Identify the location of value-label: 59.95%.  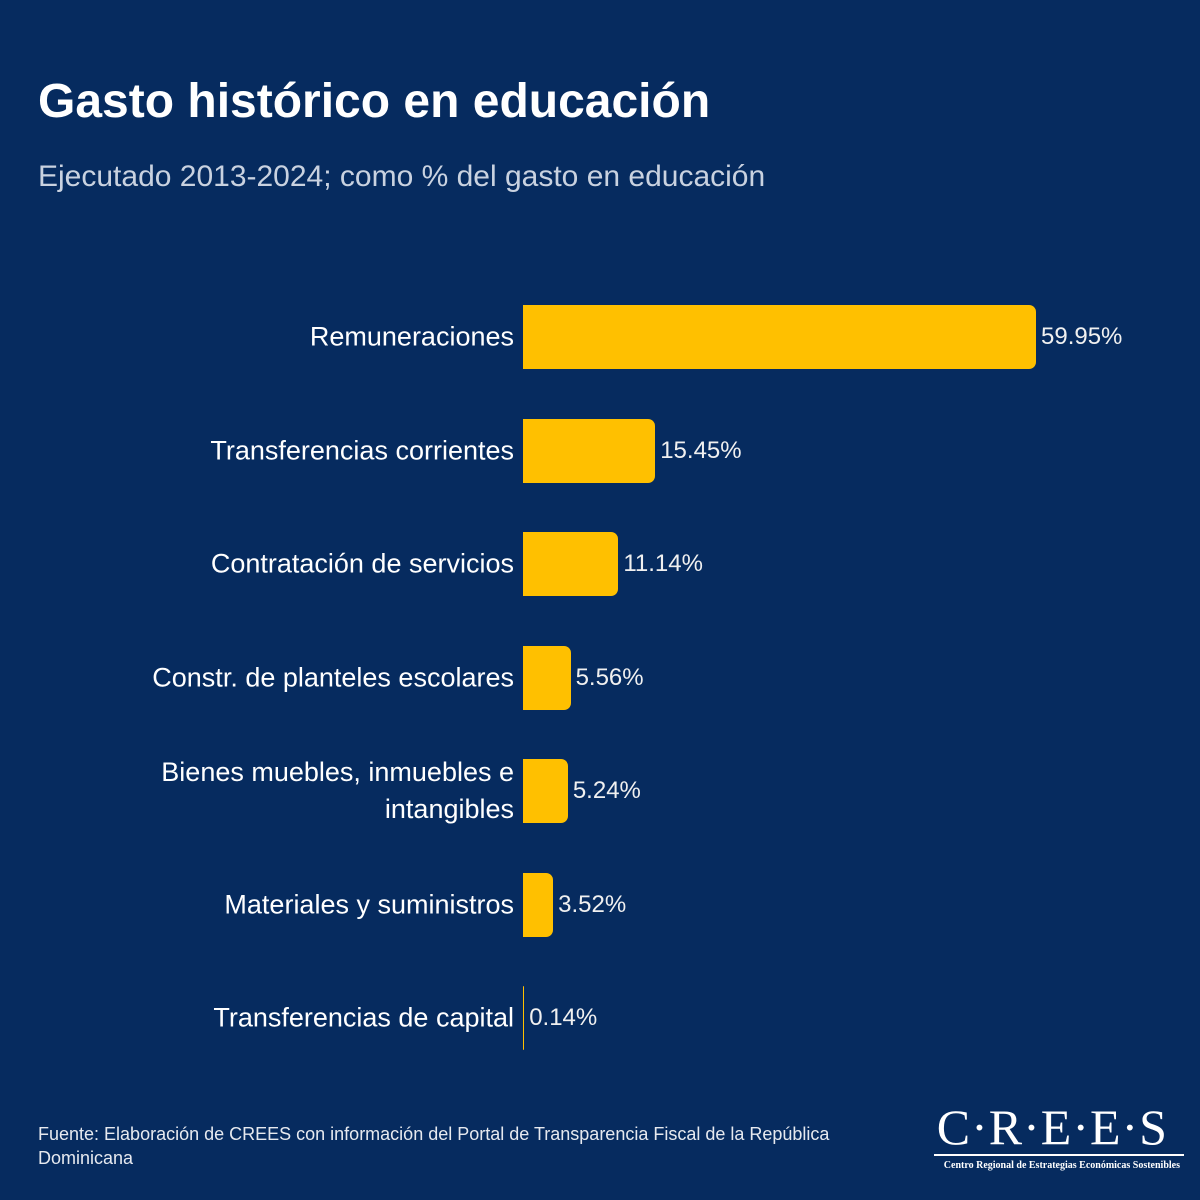
(1082, 336).